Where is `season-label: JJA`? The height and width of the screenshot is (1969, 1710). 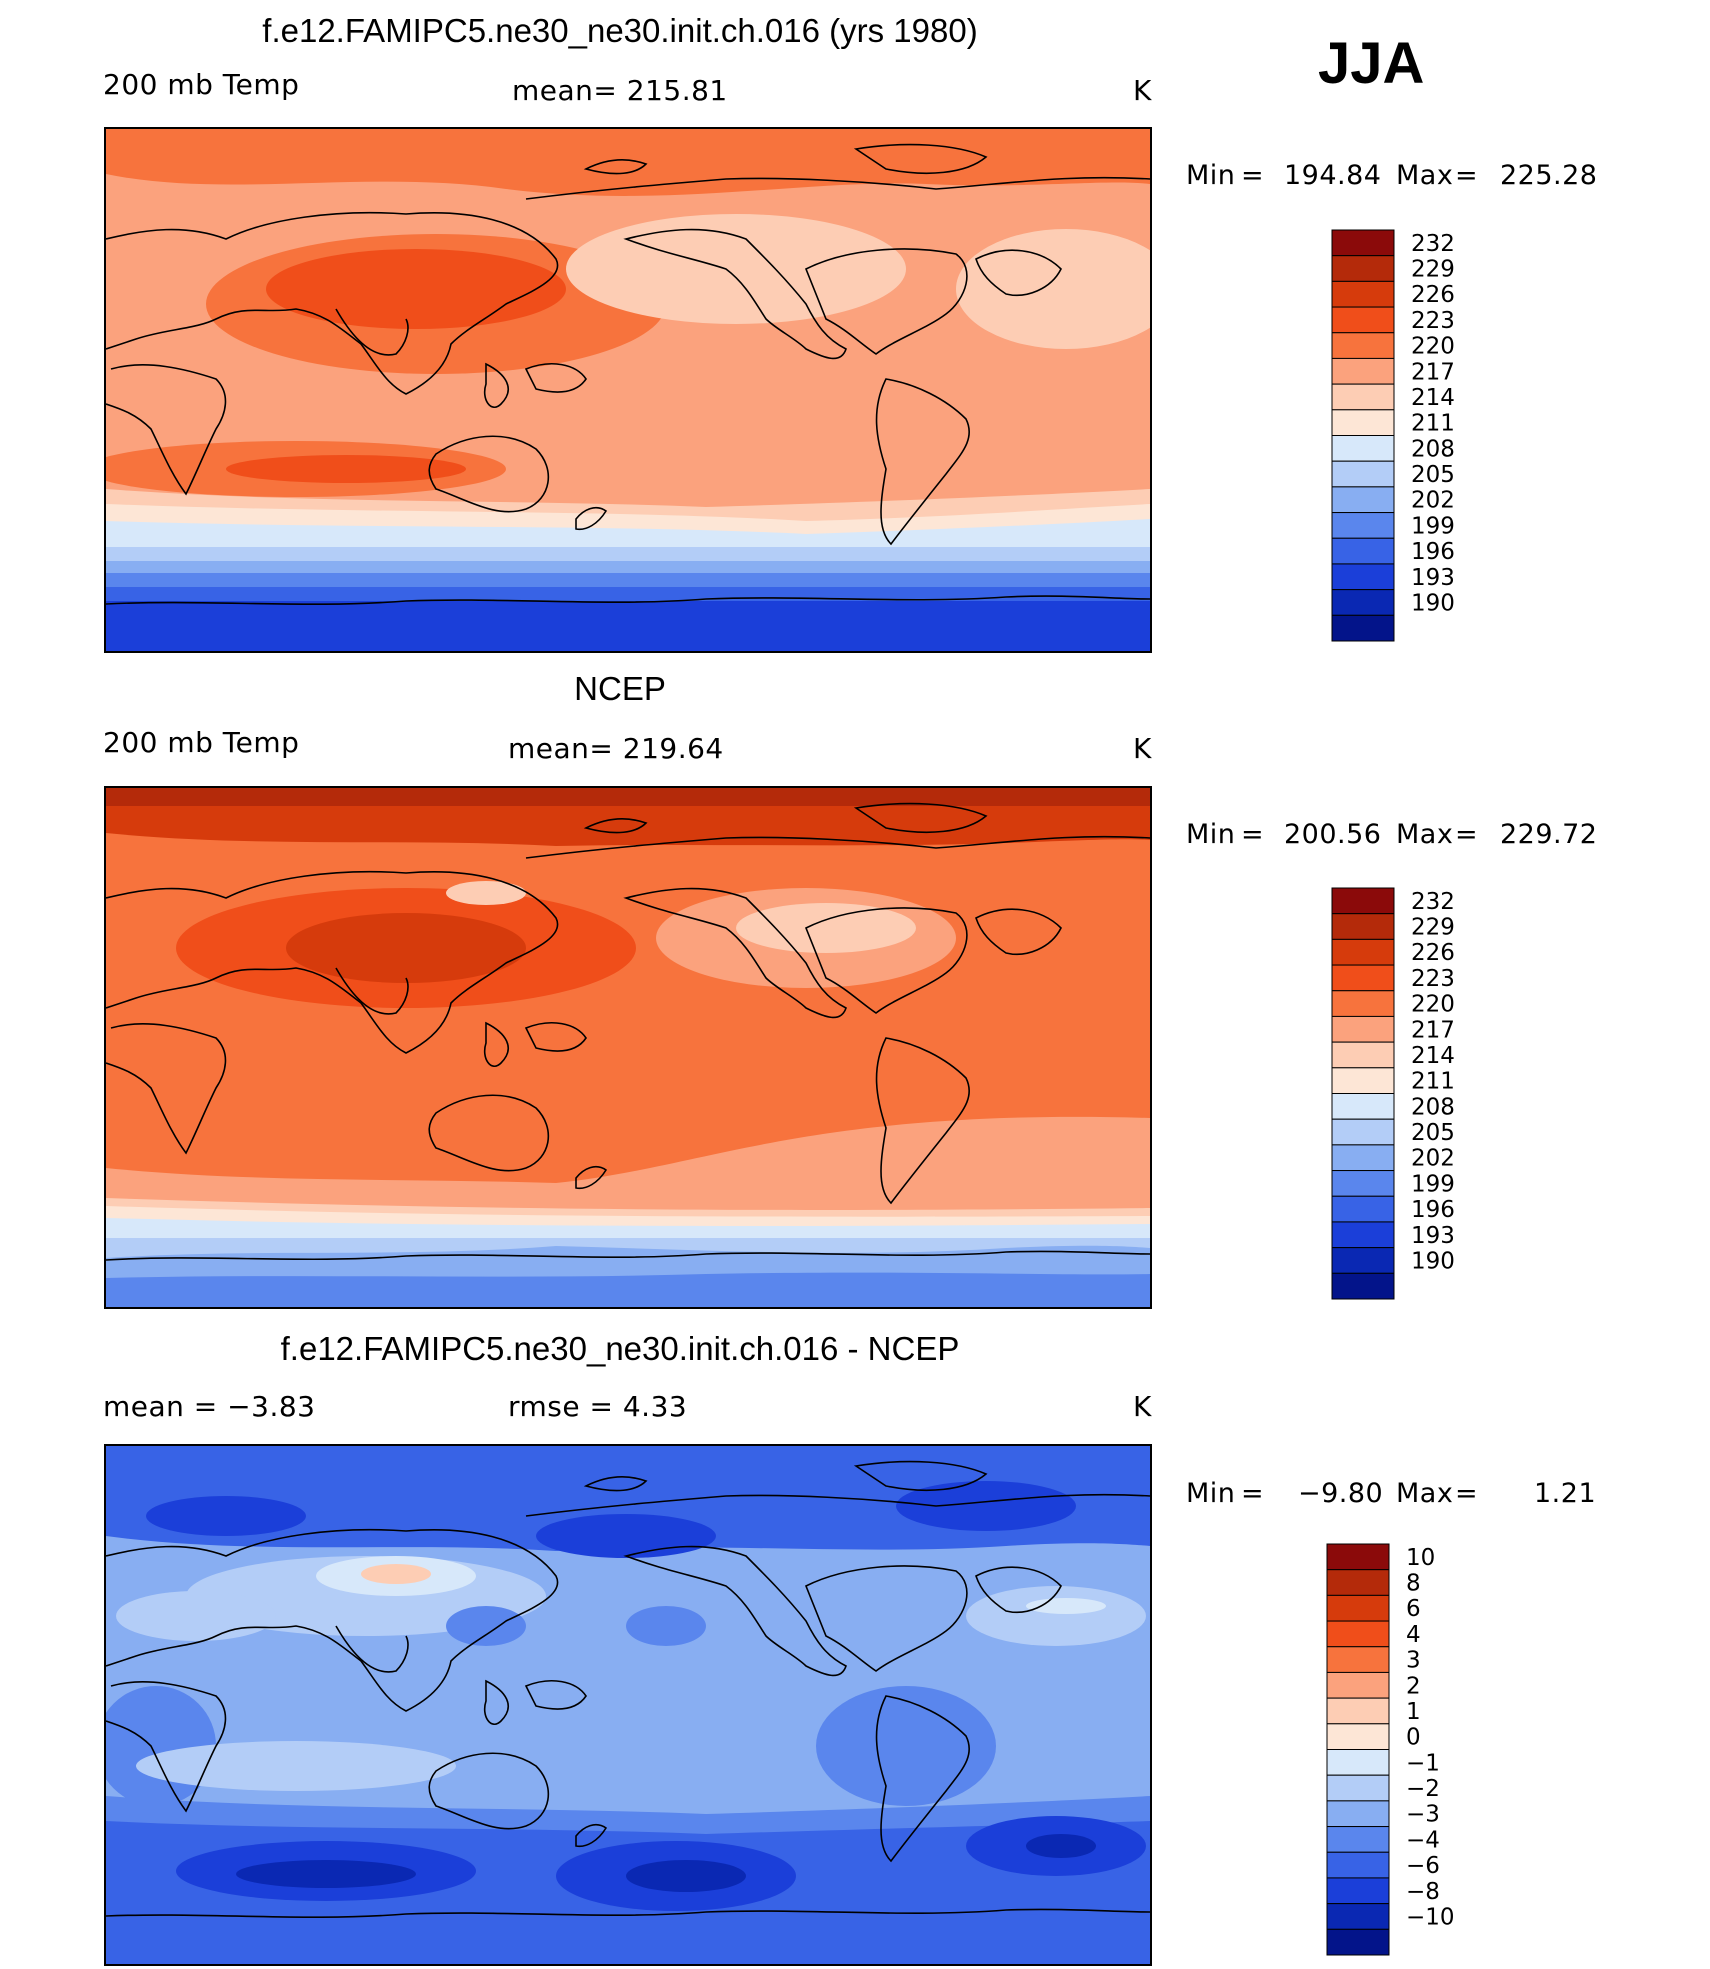 season-label: JJA is located at coordinates (1371, 63).